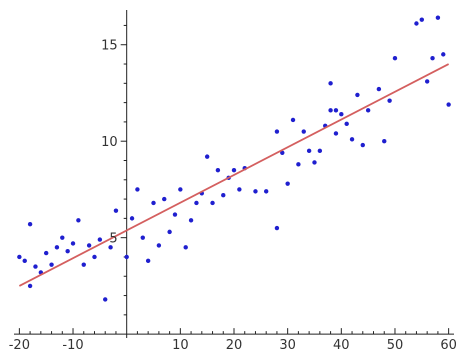  Describe the element at coordinates (109, 142) in the screenshot. I see `y-tick-label: 10` at that location.